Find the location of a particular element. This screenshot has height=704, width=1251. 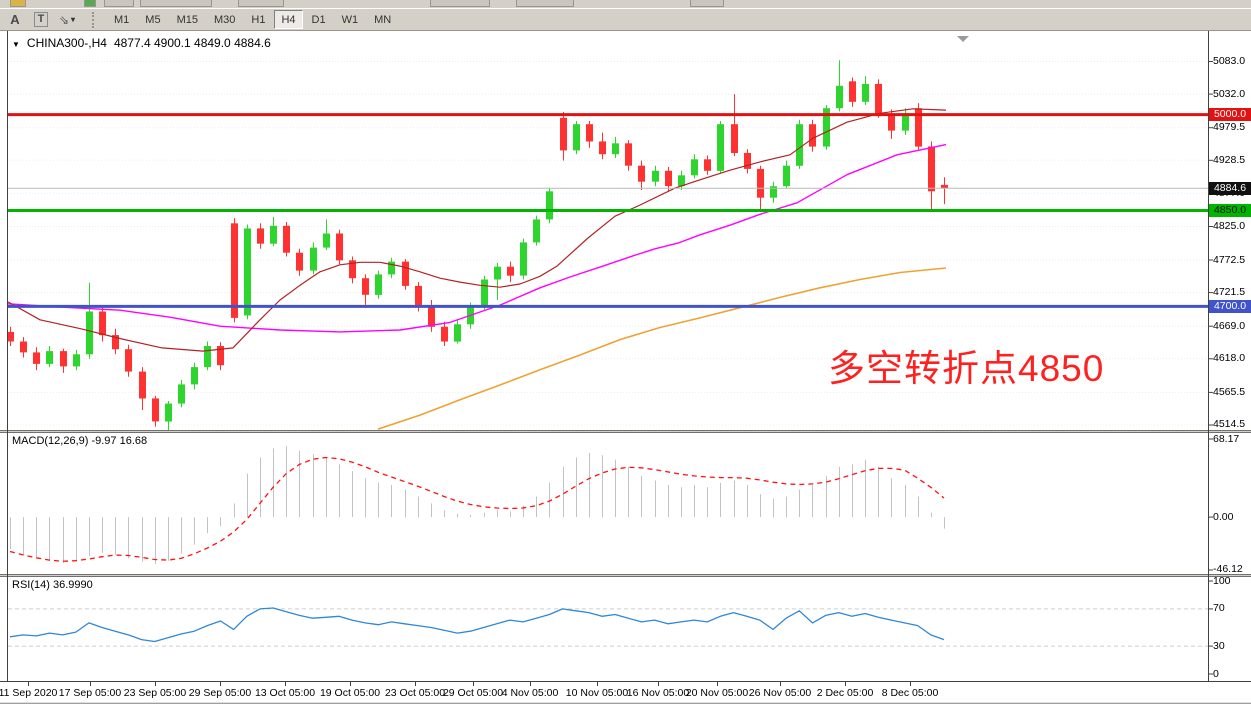

text-label-tool-button: A is located at coordinates (15, 19).